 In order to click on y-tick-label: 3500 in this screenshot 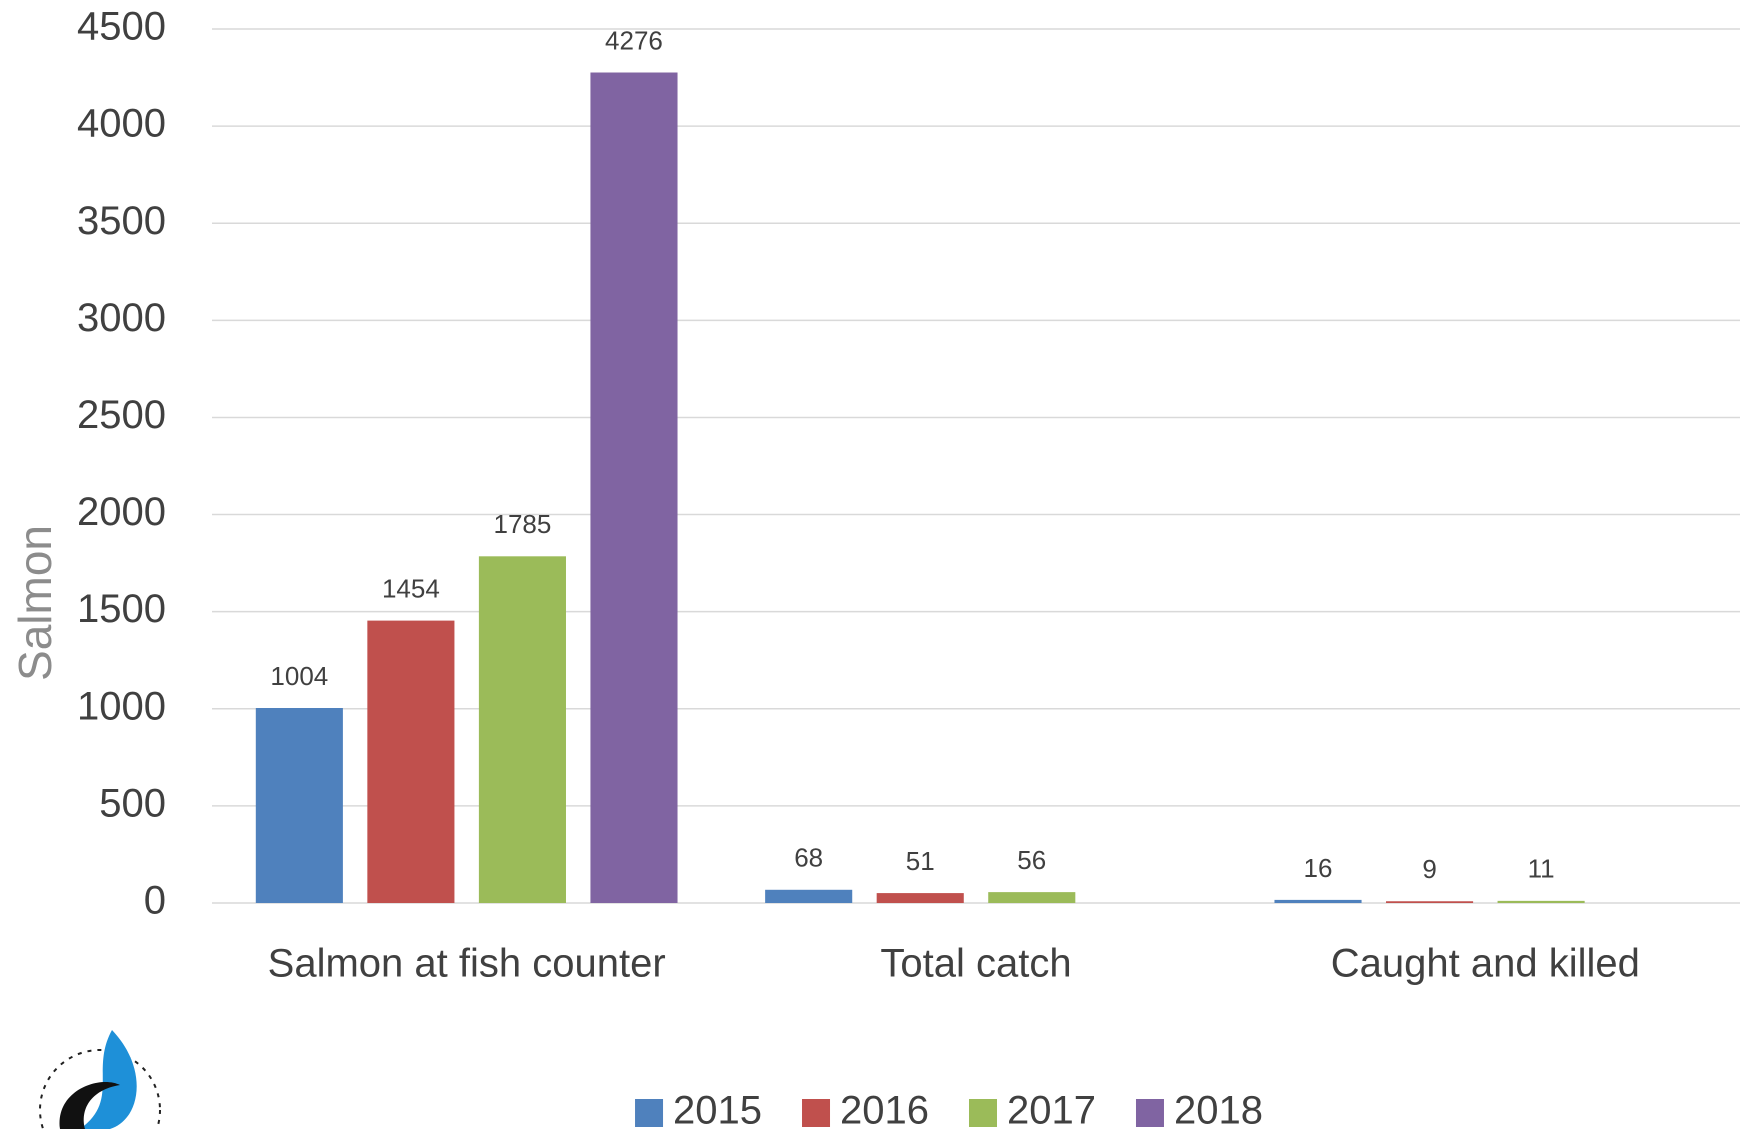, I will do `click(121, 221)`.